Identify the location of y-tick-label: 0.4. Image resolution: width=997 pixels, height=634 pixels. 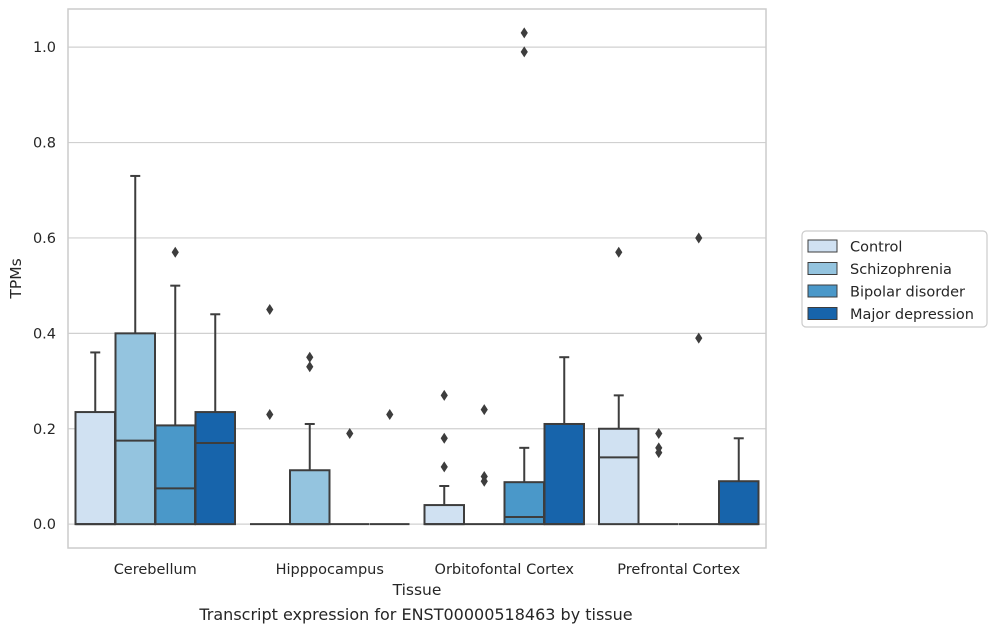
(44, 334).